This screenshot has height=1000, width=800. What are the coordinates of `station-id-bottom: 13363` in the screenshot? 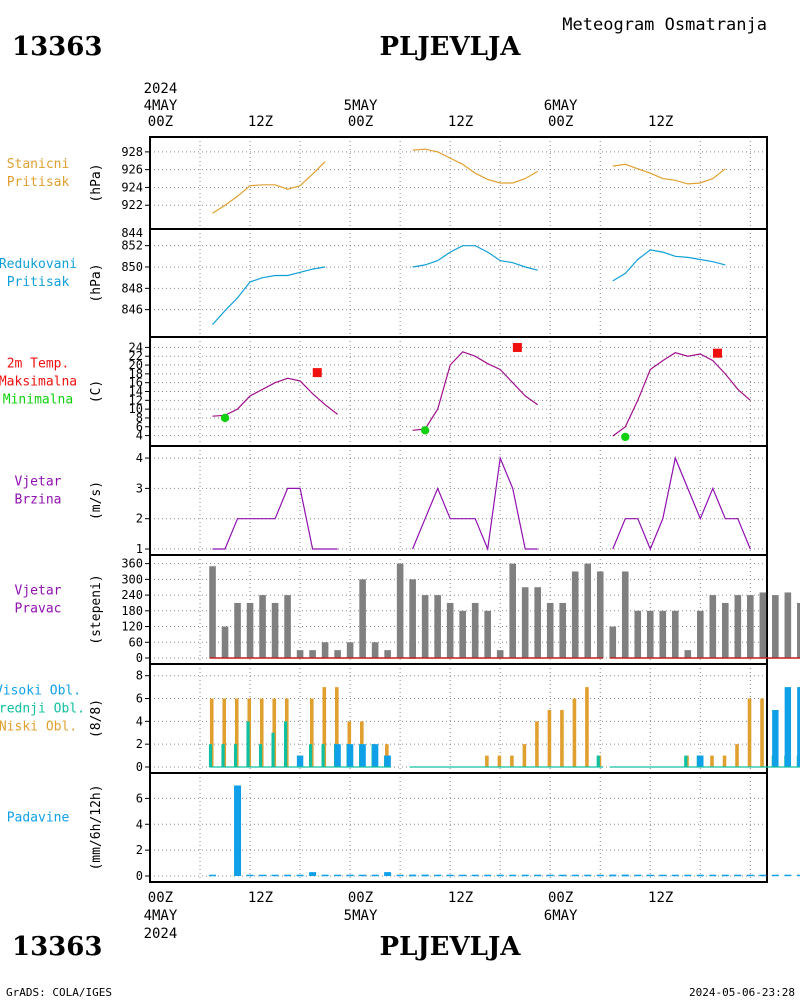 It's located at (57, 947).